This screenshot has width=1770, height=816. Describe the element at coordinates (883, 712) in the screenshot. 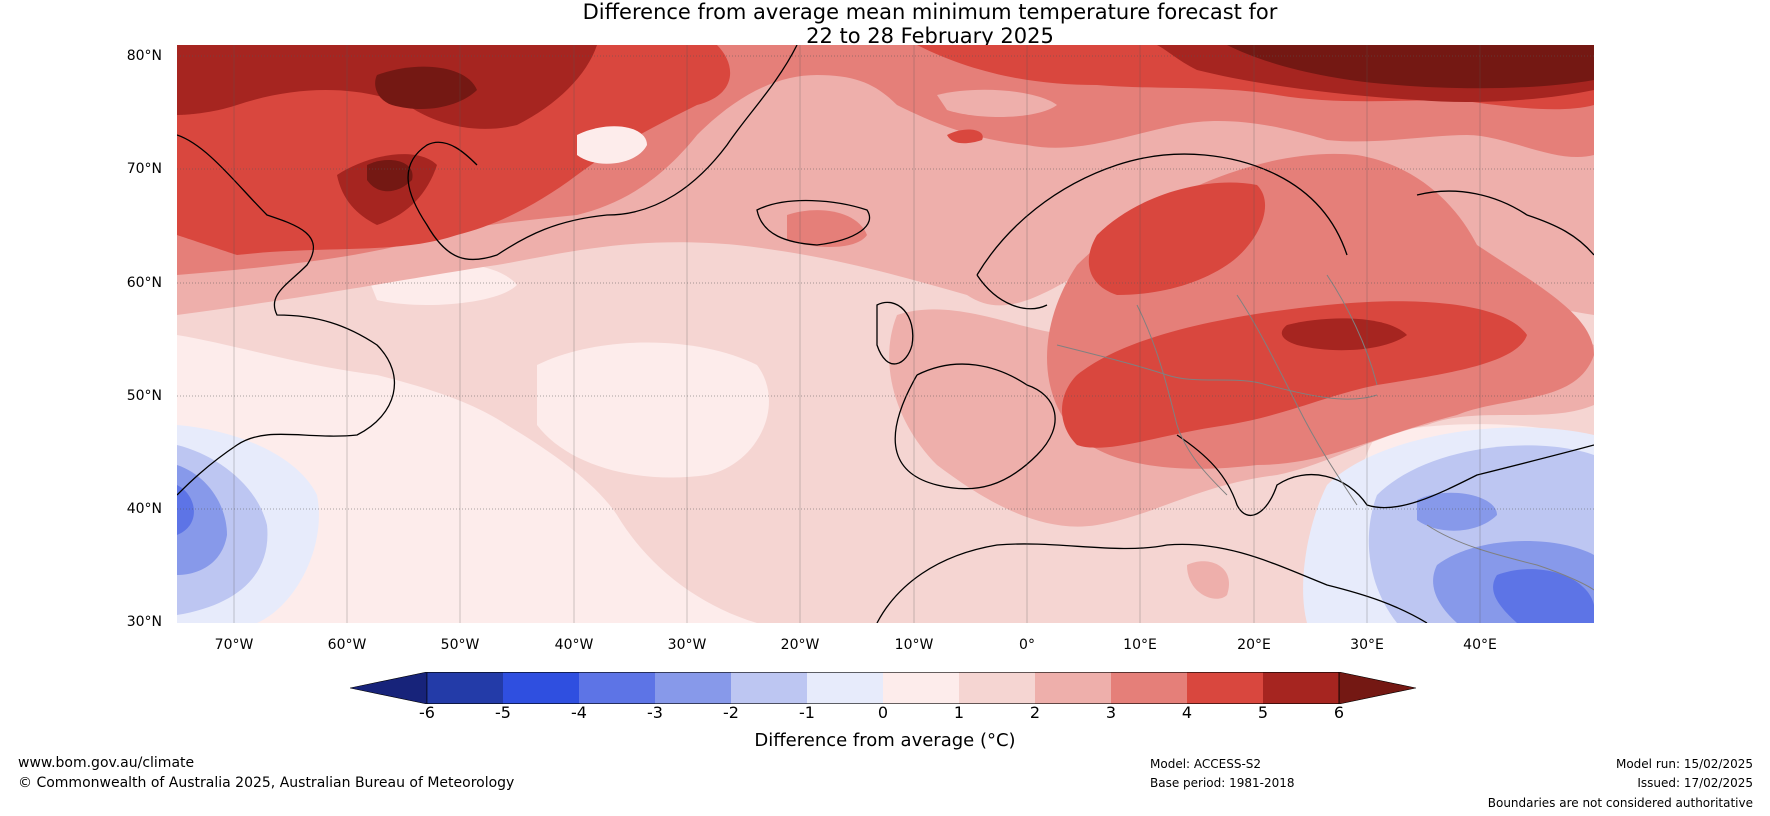

I see `colorbar-tick-label: 0` at that location.